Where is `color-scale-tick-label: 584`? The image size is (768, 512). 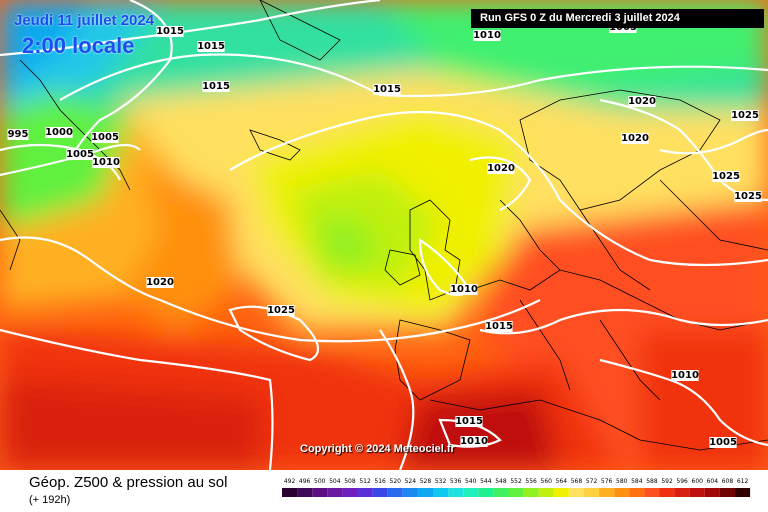
color-scale-tick-label: 584 is located at coordinates (637, 481).